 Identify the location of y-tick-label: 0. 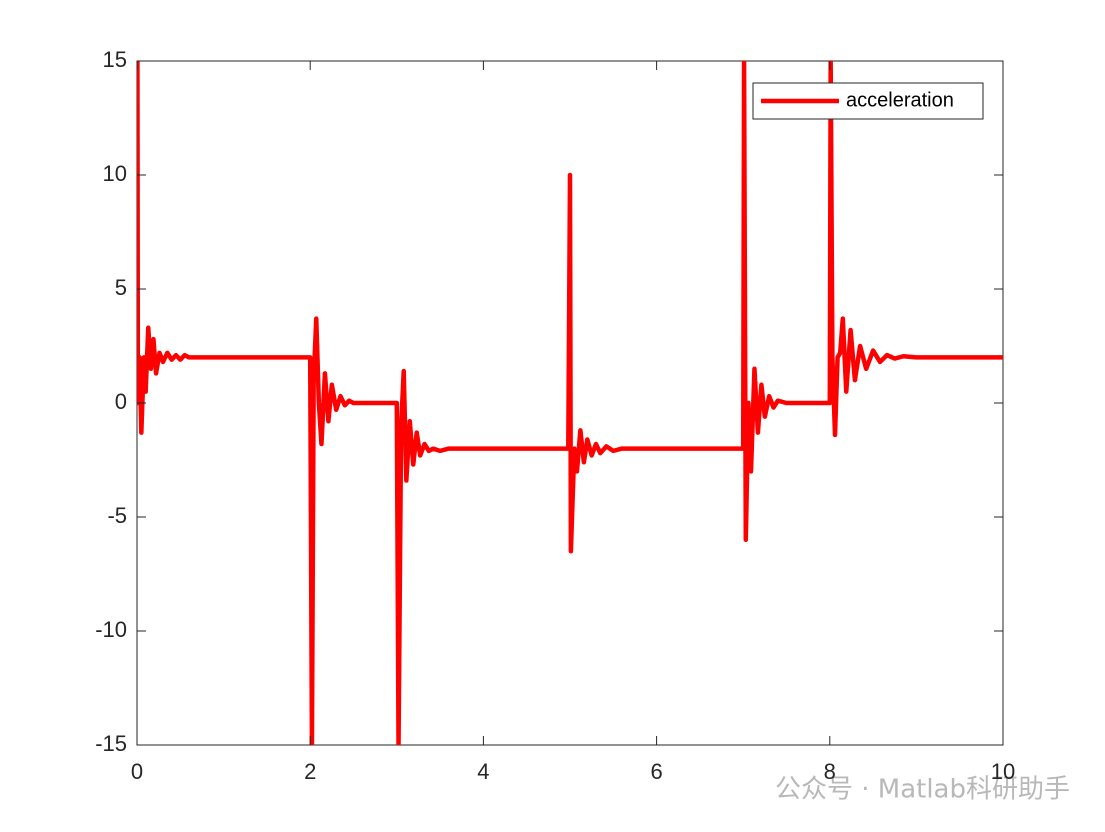
(121, 401).